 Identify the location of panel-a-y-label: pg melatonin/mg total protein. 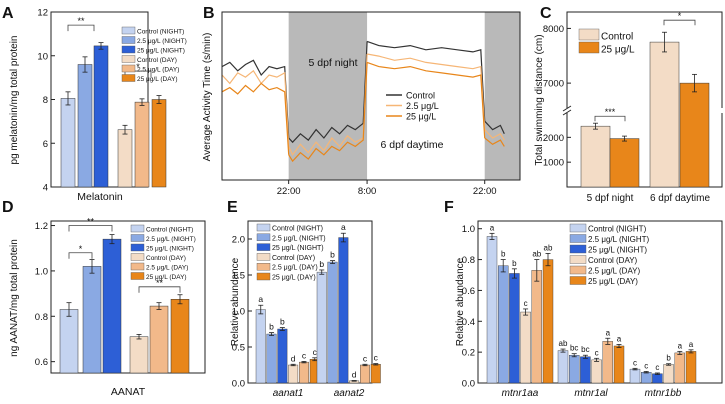
(14, 100).